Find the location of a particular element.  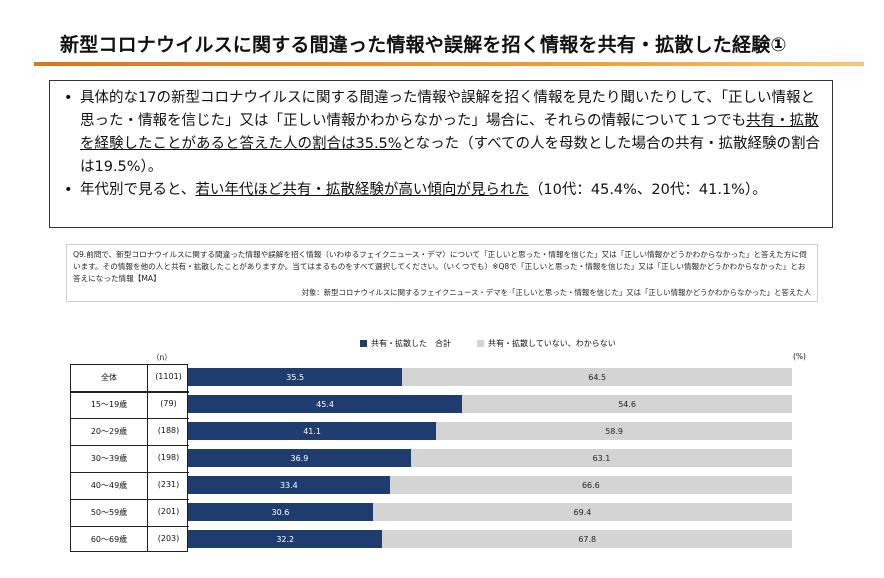

bar-not-shared: 58.9 is located at coordinates (614, 431).